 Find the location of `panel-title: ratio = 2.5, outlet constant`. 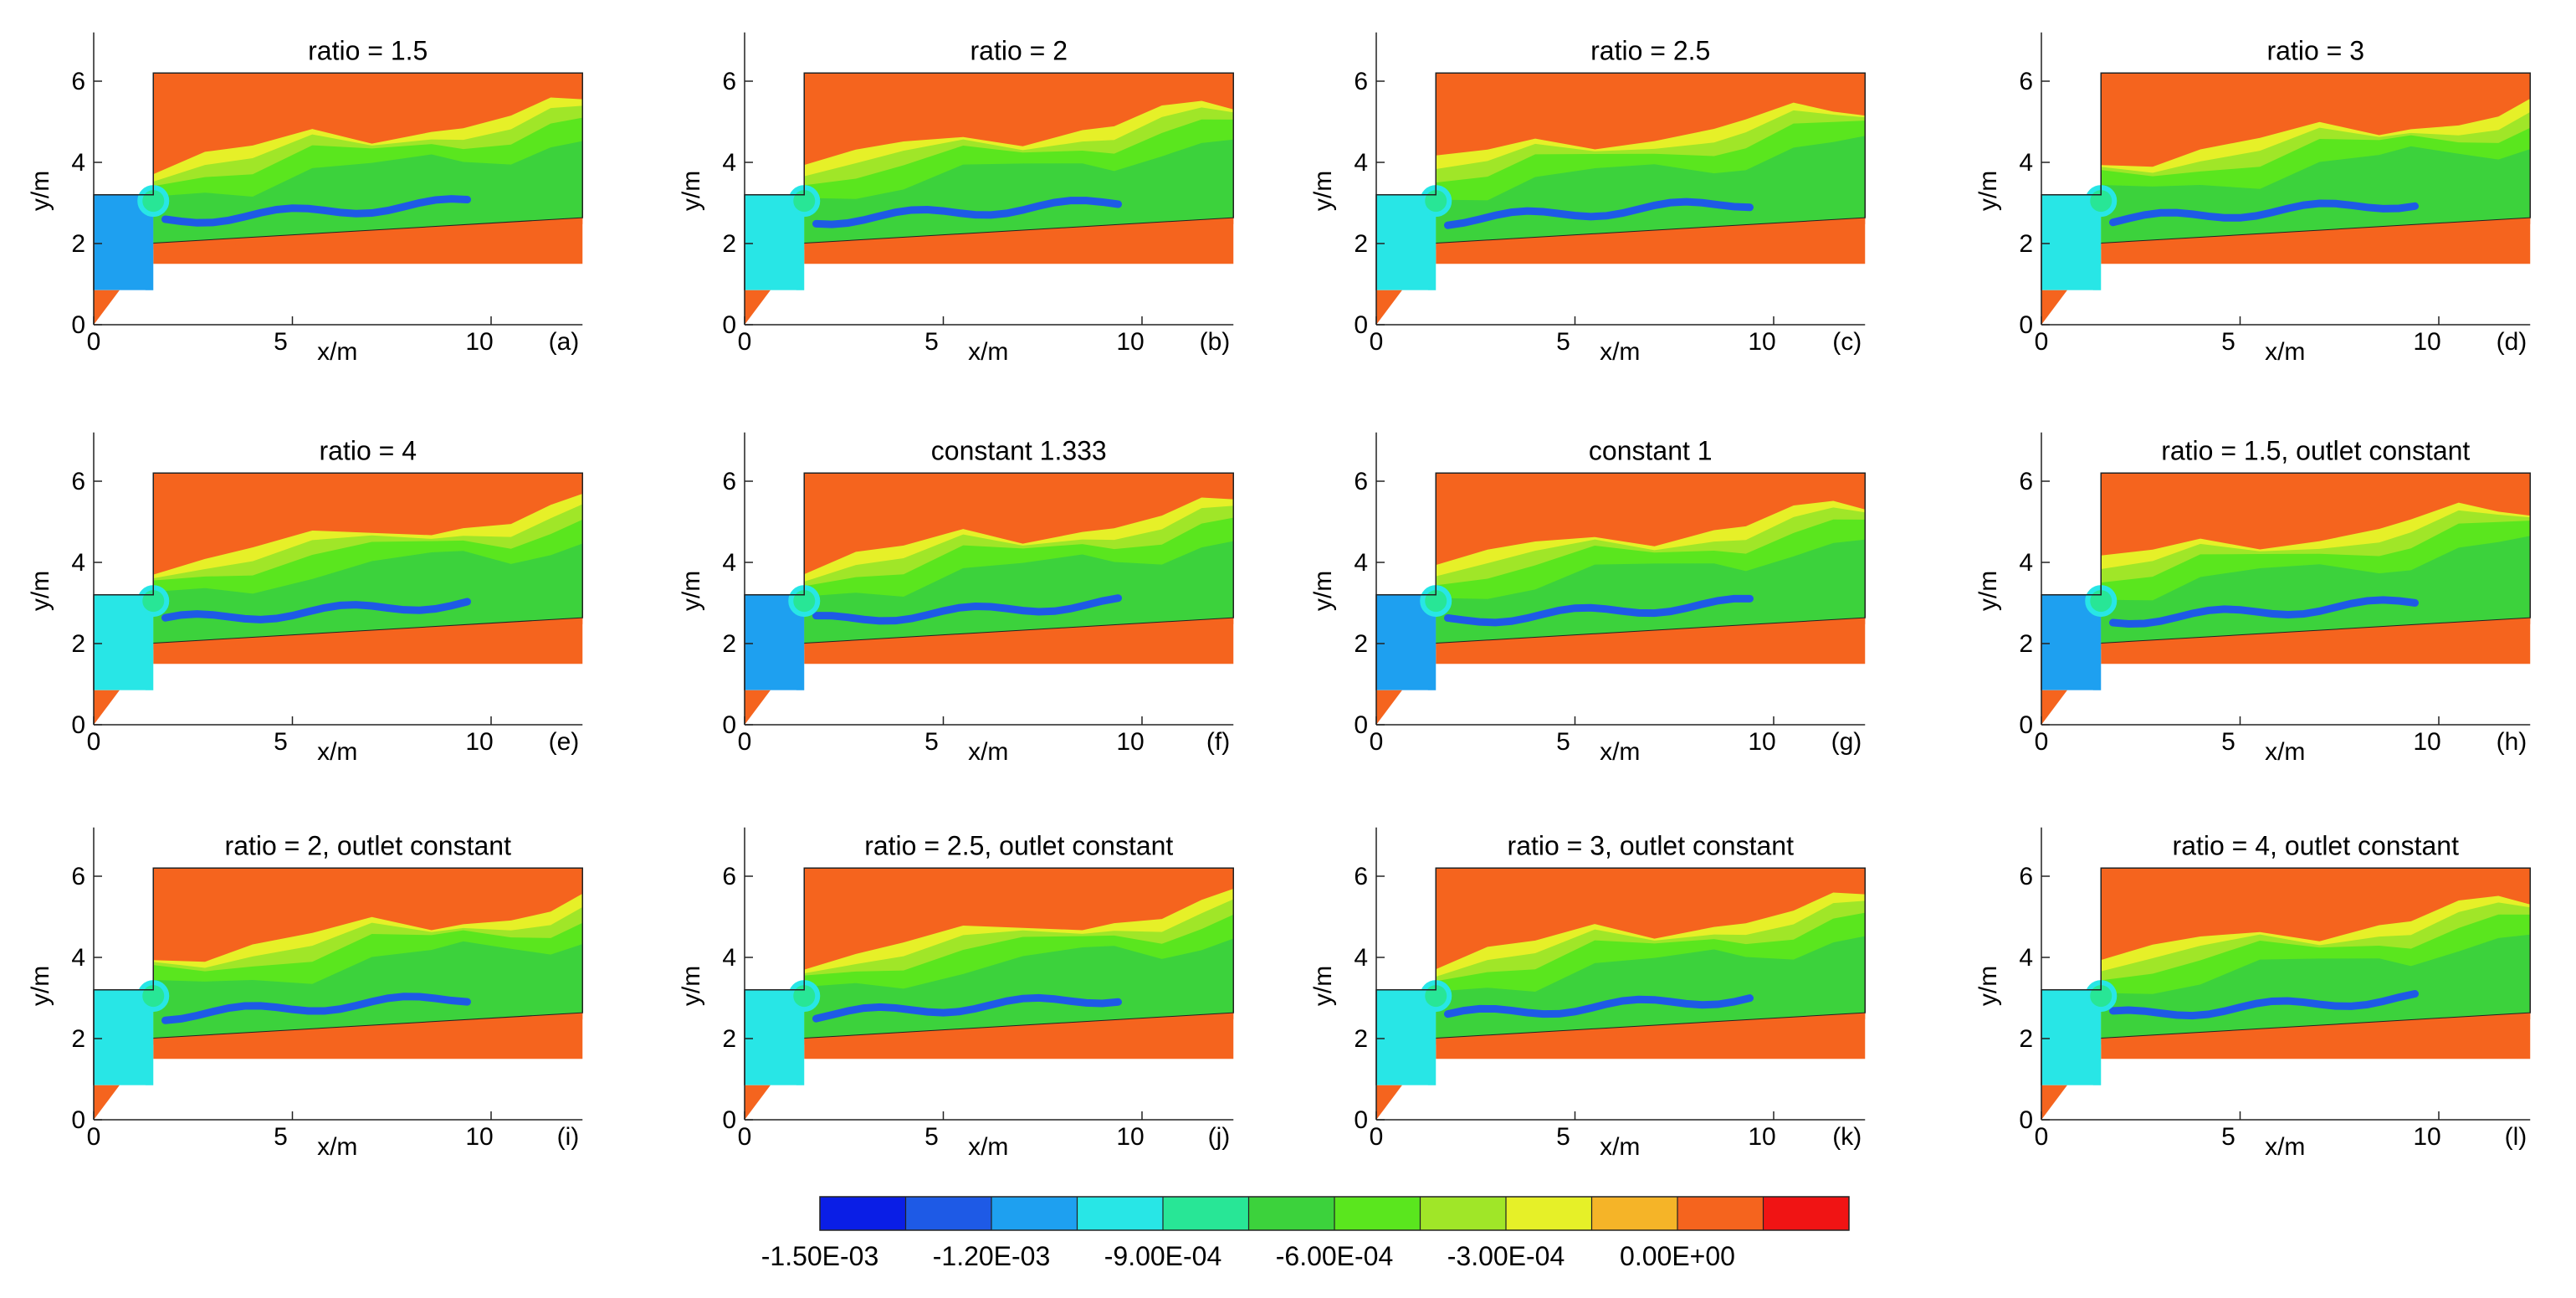

panel-title: ratio = 2.5, outlet constant is located at coordinates (1019, 845).